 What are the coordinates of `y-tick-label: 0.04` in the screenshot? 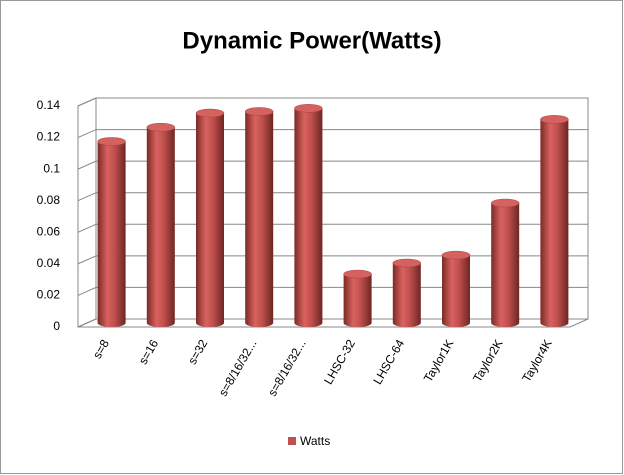 It's located at (49, 263).